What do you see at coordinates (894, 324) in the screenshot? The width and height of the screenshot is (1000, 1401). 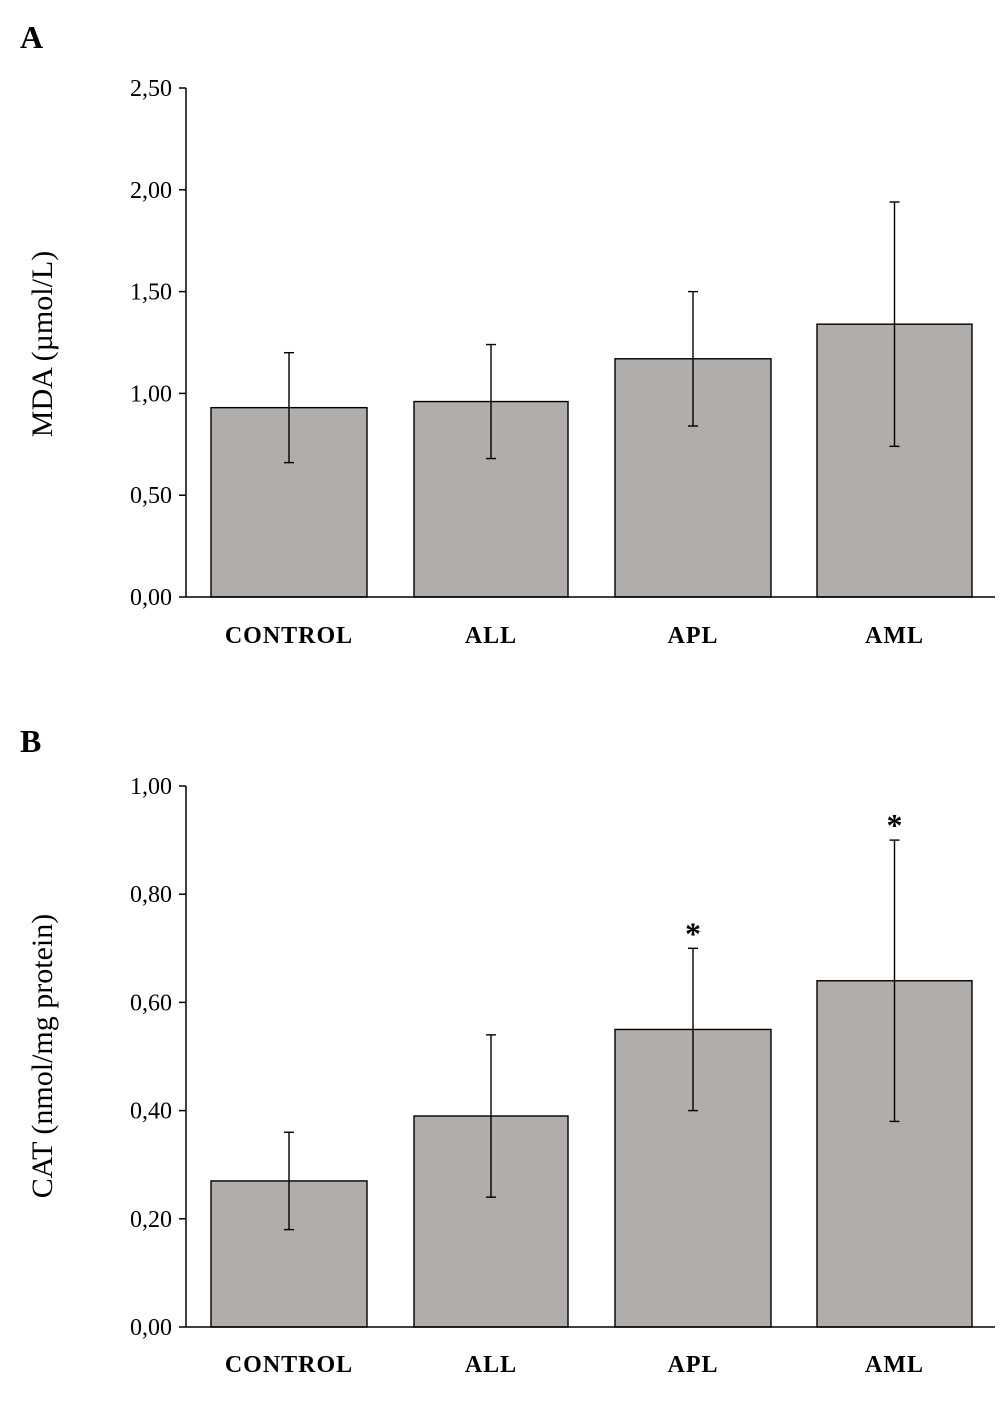 I see `error-bar-aml` at bounding box center [894, 324].